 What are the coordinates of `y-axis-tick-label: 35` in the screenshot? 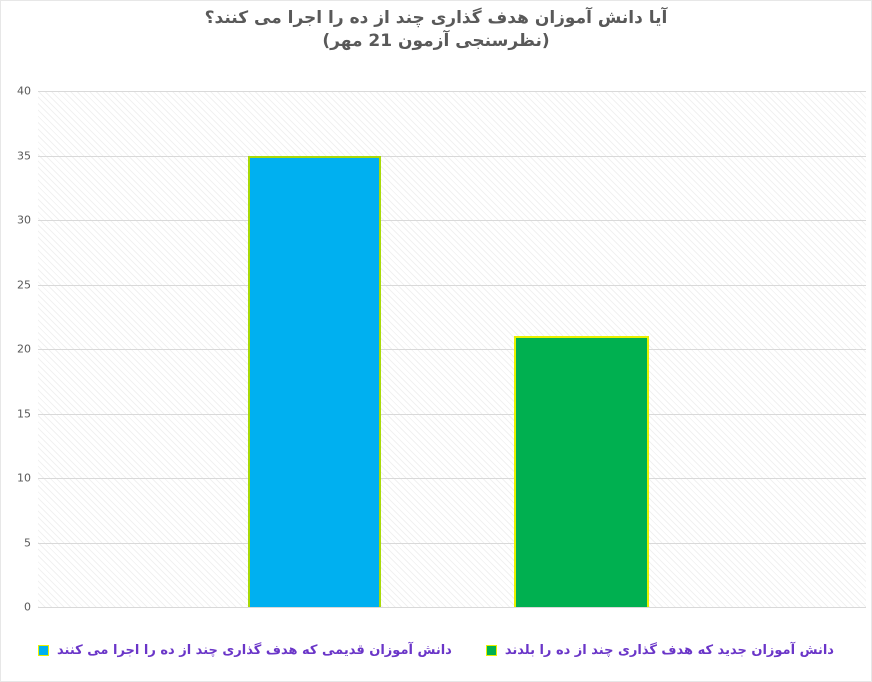 It's located at (24, 155).